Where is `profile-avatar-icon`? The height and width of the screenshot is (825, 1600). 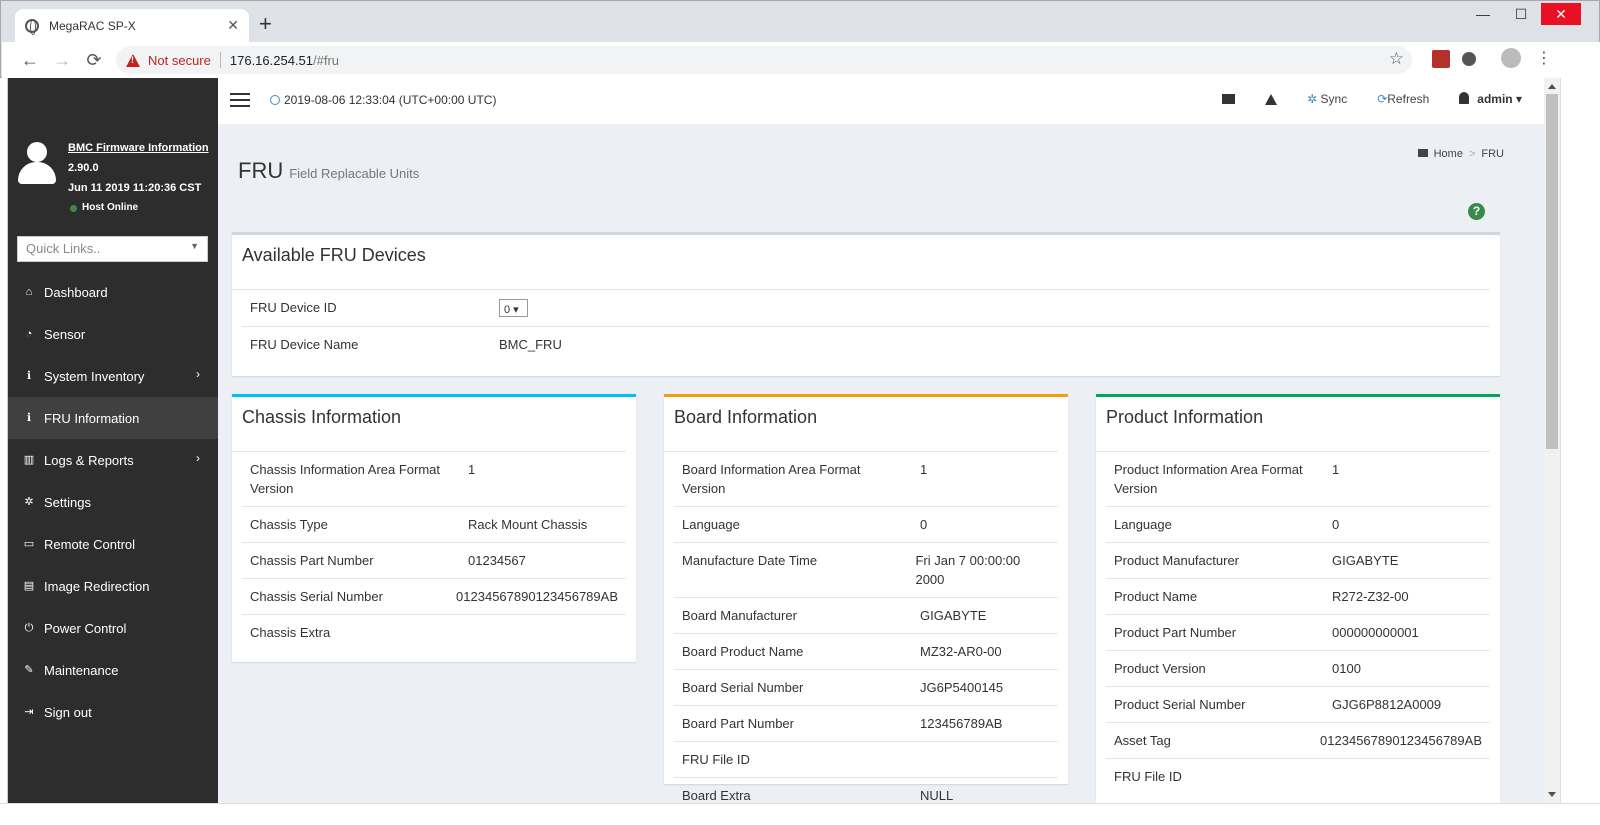 profile-avatar-icon is located at coordinates (1511, 58).